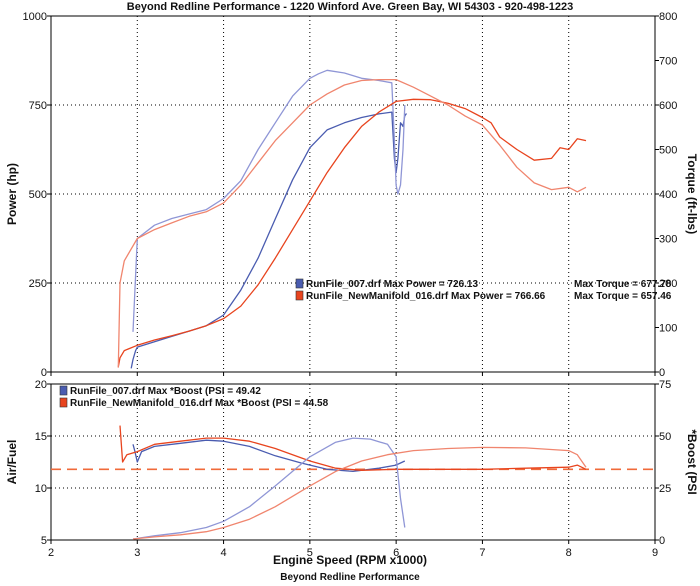 The image size is (700, 586). I want to click on top-y-axis-label: Power (hp), so click(12, 194).